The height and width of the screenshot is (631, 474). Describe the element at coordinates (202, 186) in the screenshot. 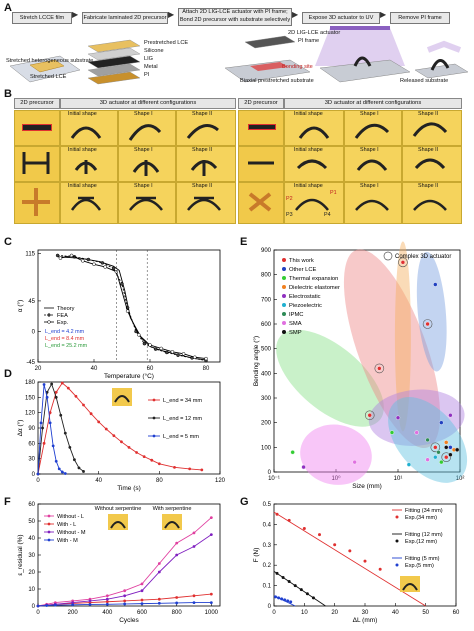

I see `shape-label: Shape II` at that location.